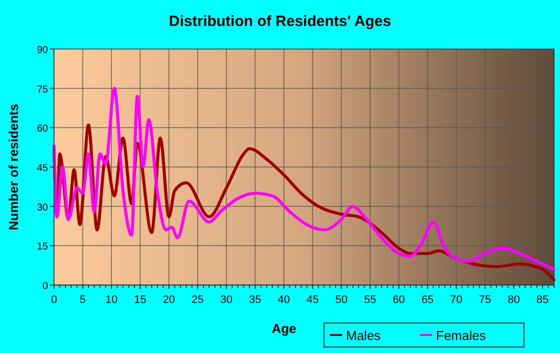  Describe the element at coordinates (312, 300) in the screenshot. I see `x-tick-label: 45` at that location.